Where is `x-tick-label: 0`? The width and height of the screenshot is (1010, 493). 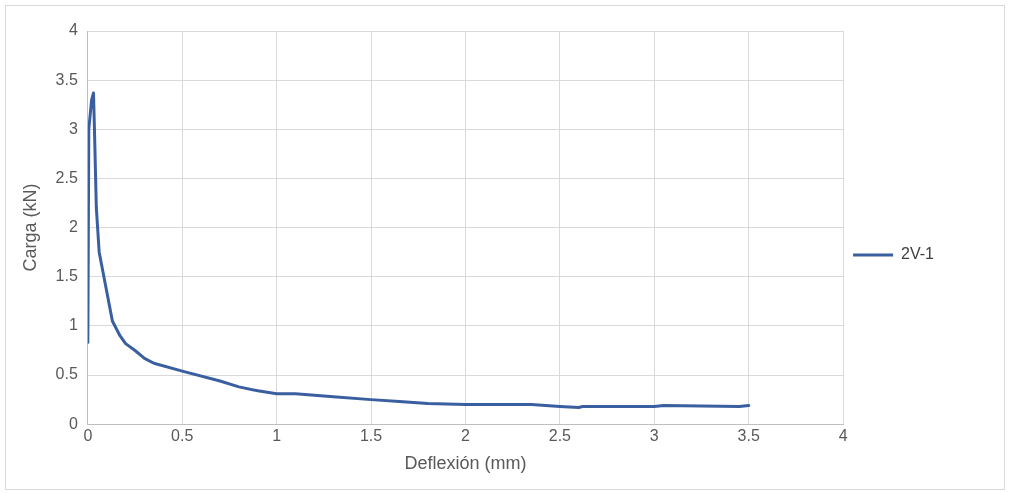 x-tick-label: 0 is located at coordinates (88, 436).